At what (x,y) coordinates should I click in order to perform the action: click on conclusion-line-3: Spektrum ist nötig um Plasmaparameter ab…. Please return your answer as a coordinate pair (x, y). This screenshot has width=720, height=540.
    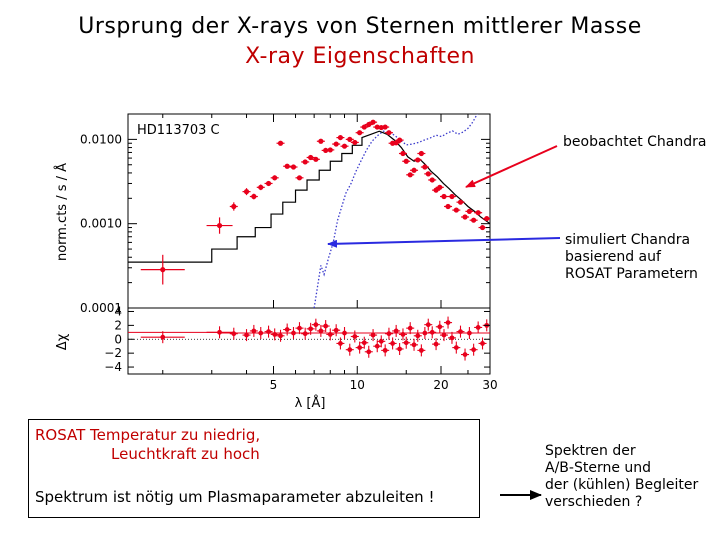
    Looking at the image, I should click on (235, 497).